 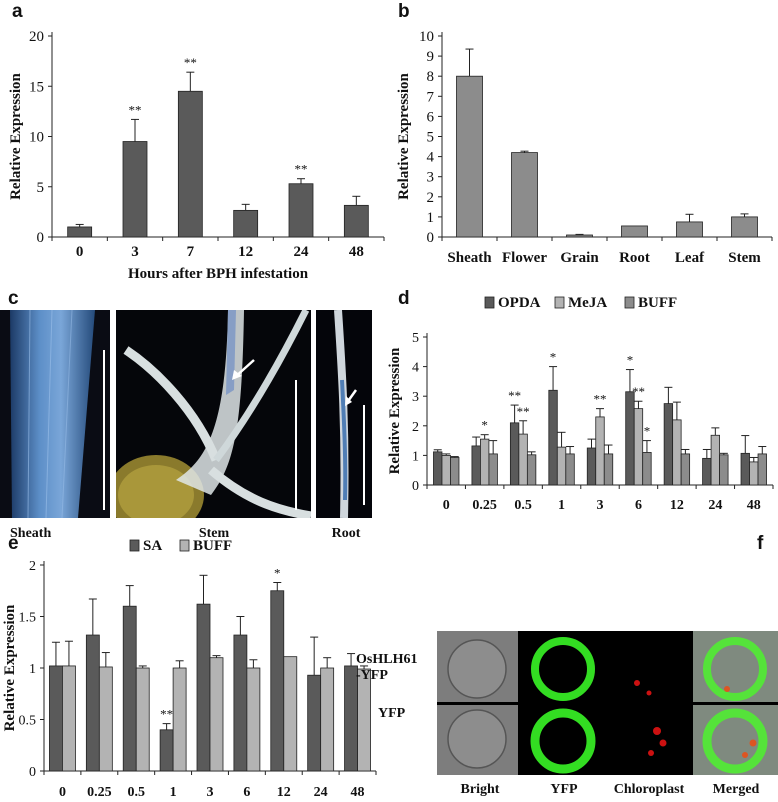 What do you see at coordinates (519, 303) in the screenshot?
I see `legend-label: OPDA` at bounding box center [519, 303].